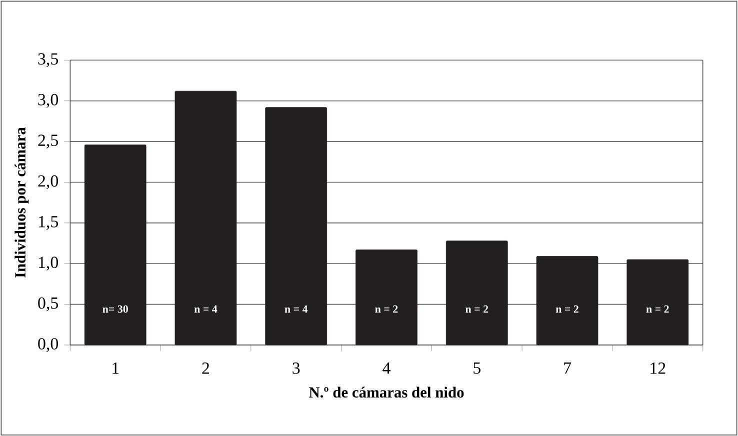 This screenshot has height=436, width=738. Describe the element at coordinates (48, 101) in the screenshot. I see `y-tick-label: 3,0` at that location.